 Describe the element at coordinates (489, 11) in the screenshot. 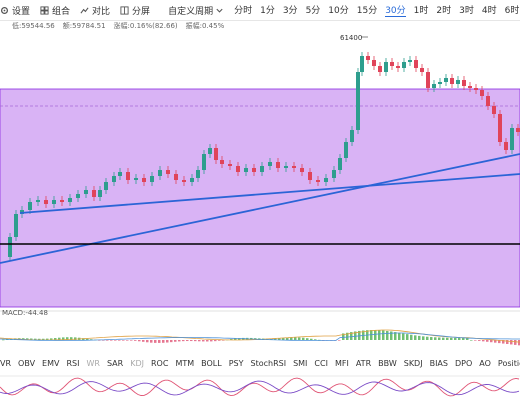

I see `interval-10: 4时` at that location.